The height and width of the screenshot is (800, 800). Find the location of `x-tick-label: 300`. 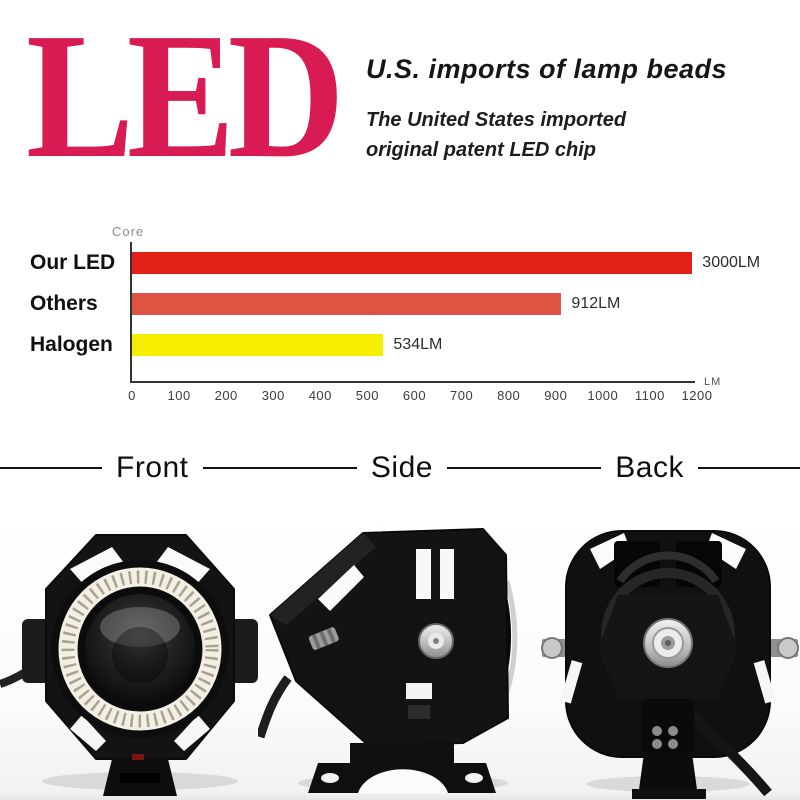

x-tick-label: 300 is located at coordinates (273, 395).